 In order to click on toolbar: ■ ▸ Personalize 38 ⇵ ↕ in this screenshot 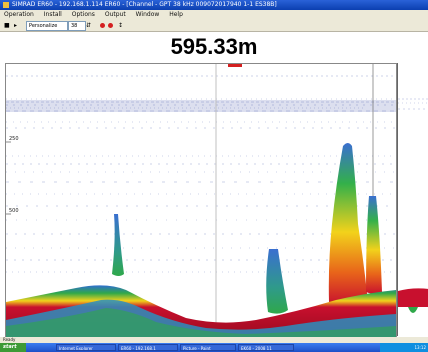, I will do `click(214, 26)`.